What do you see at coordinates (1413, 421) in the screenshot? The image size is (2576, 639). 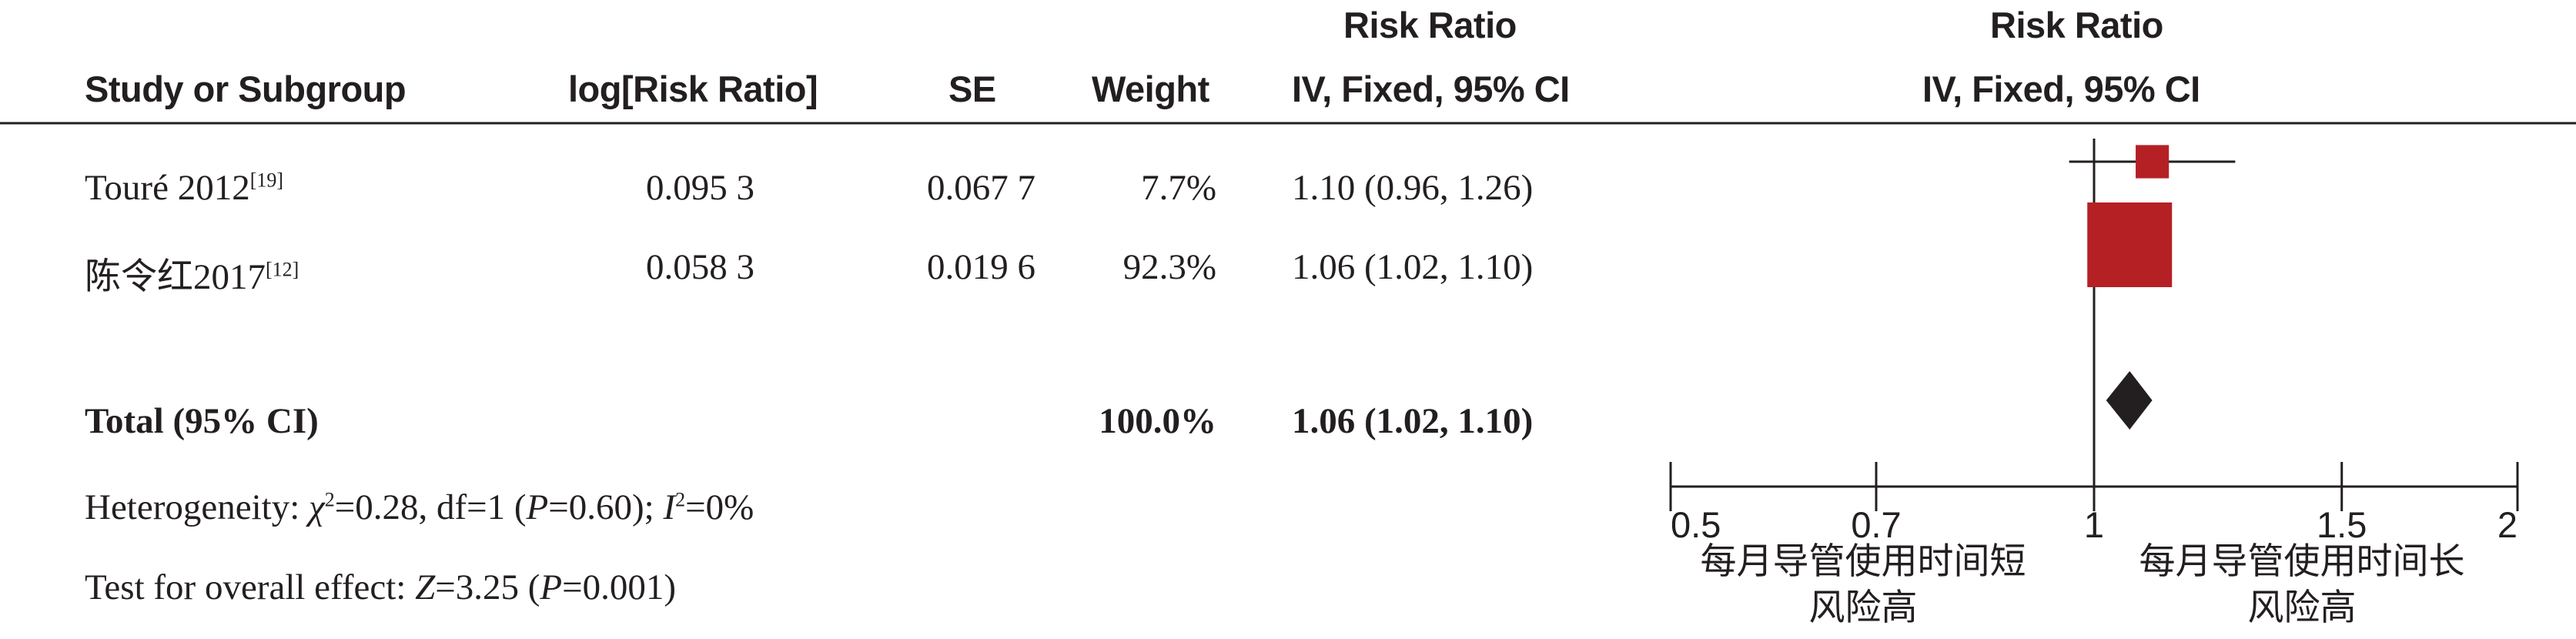 I see `total-ci: 1.06 (1.02, 1.10)` at bounding box center [1413, 421].